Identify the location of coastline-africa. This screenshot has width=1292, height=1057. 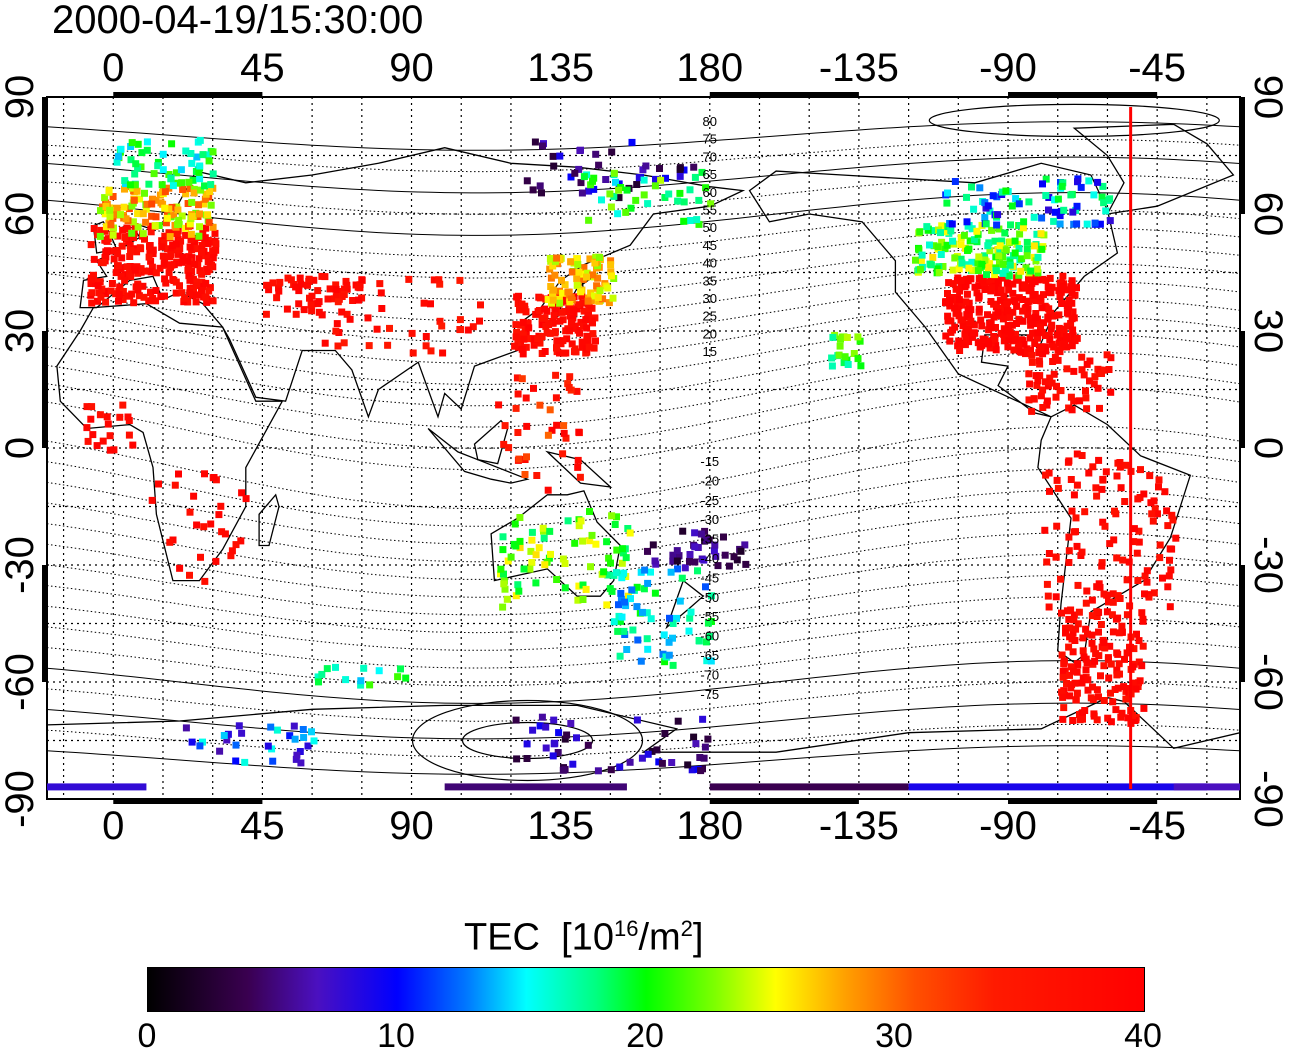
(170, 442).